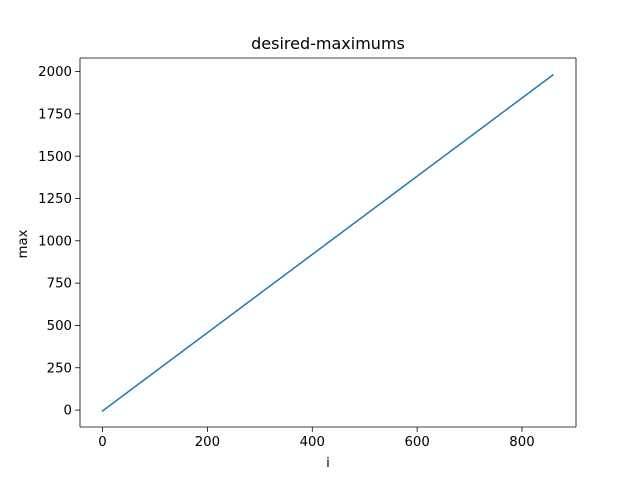 Image resolution: width=640 pixels, height=480 pixels. Describe the element at coordinates (328, 43) in the screenshot. I see `chart-title: desired-maximums` at that location.